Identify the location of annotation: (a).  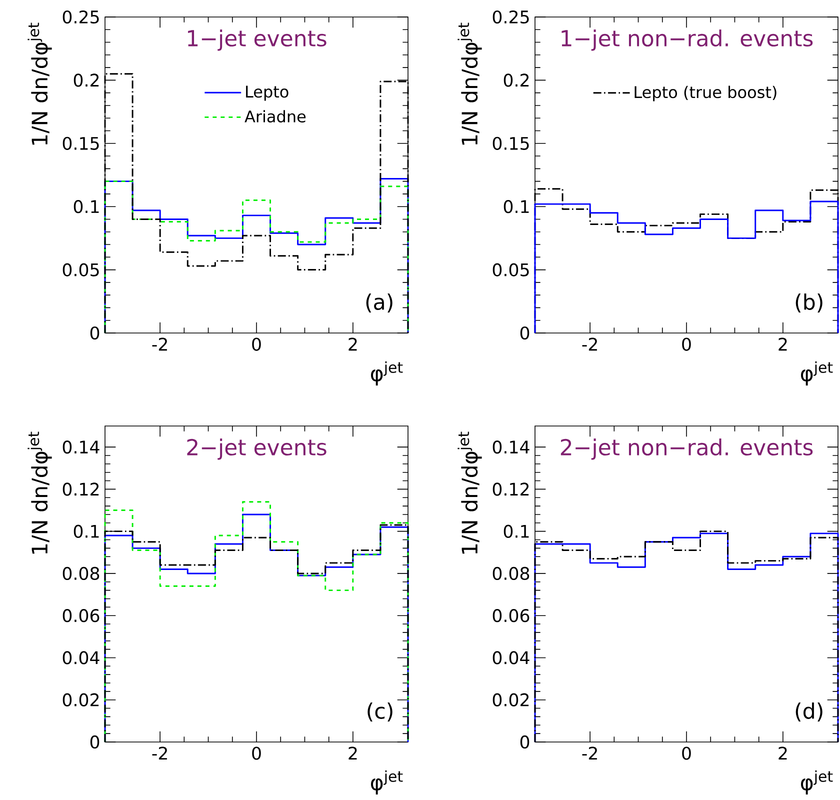
(379, 302).